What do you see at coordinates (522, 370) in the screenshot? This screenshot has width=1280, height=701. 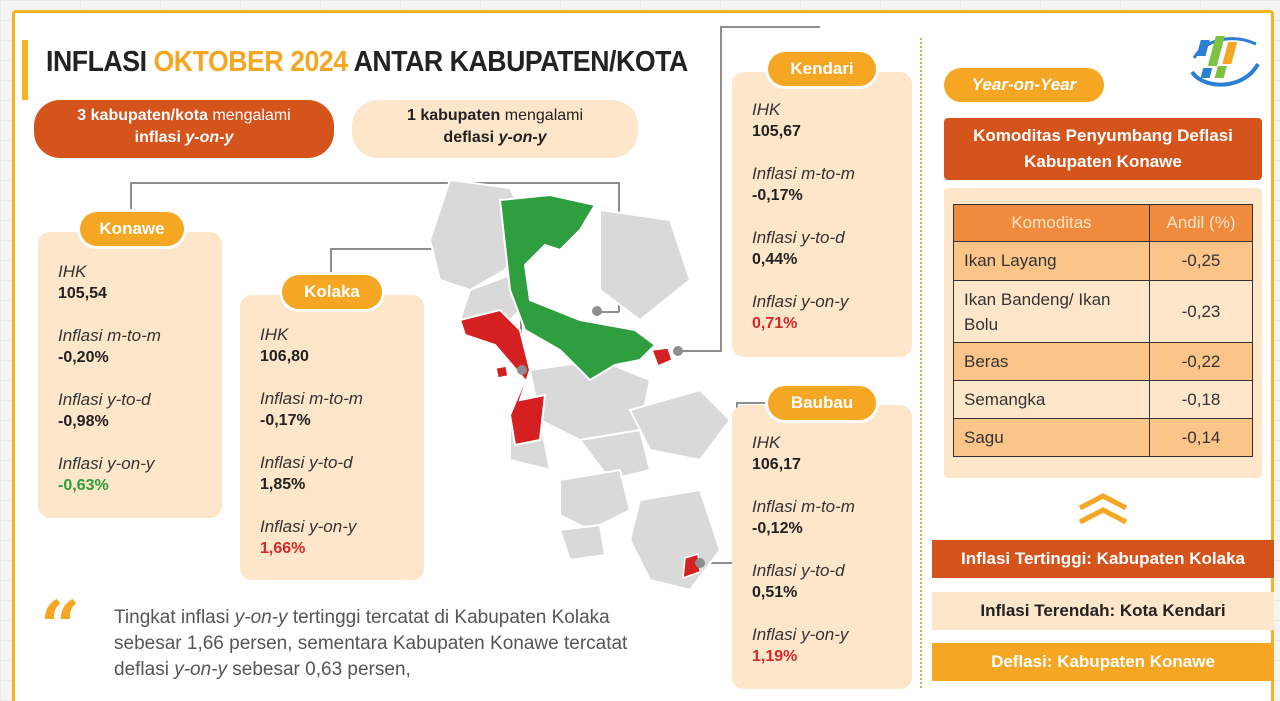 I see `map-marker-kolaka` at bounding box center [522, 370].